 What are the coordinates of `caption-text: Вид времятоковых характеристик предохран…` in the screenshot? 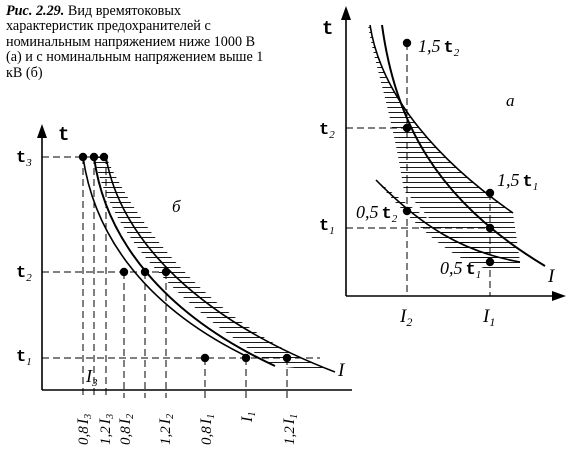 It's located at (135, 42).